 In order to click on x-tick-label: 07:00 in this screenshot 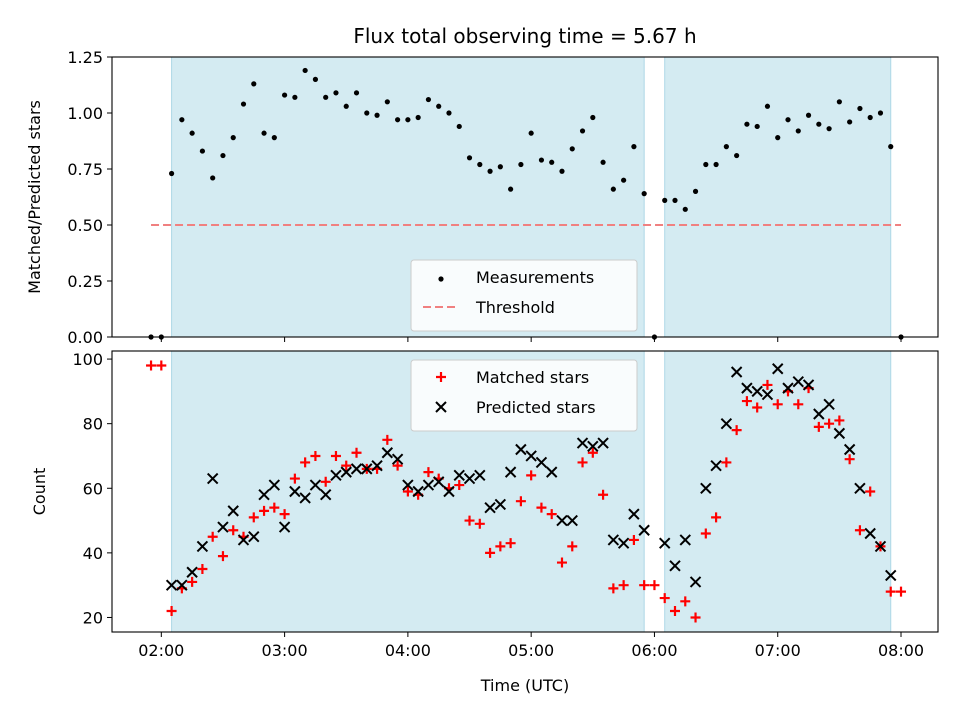, I will do `click(778, 650)`.